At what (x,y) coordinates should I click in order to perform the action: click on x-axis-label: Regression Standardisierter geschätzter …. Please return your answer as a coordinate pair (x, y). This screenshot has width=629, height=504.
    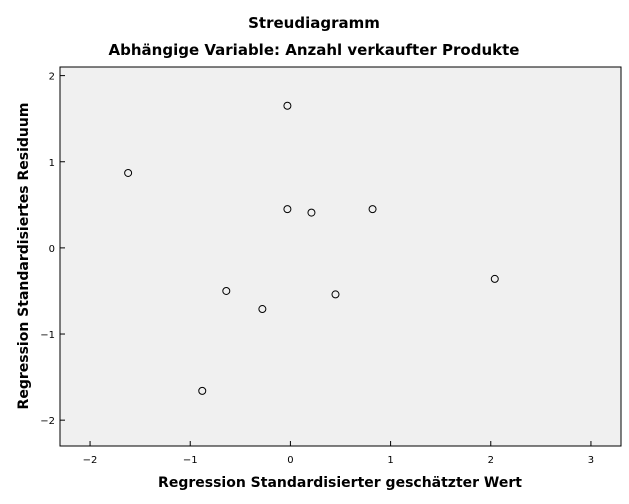
    Looking at the image, I should click on (340, 483).